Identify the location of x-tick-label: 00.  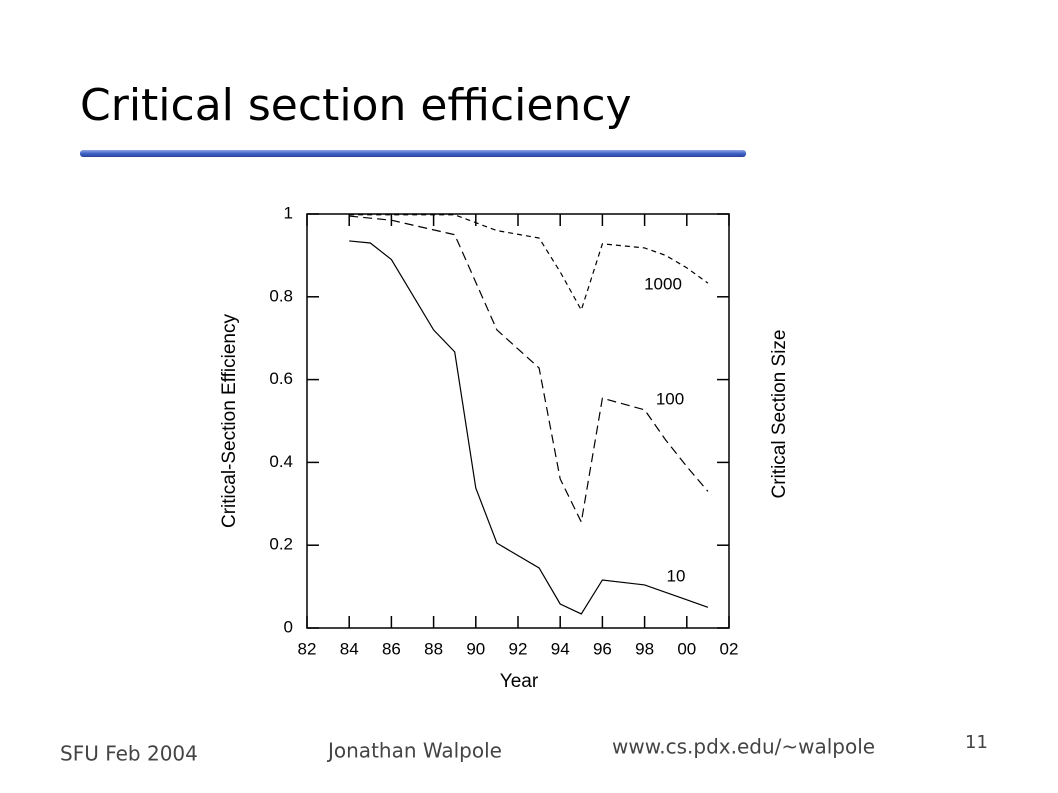
(686, 648).